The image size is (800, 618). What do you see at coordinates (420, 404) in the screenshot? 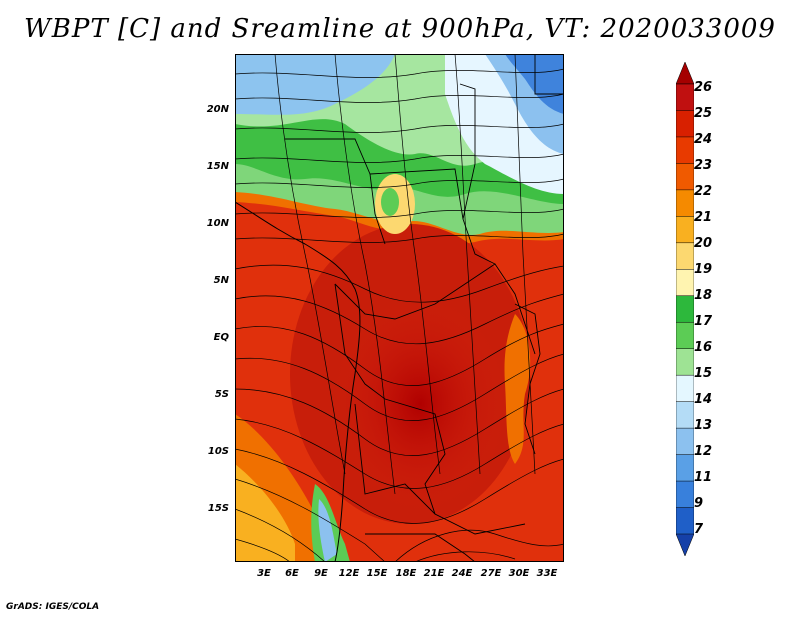
I see `hot-core` at bounding box center [420, 404].